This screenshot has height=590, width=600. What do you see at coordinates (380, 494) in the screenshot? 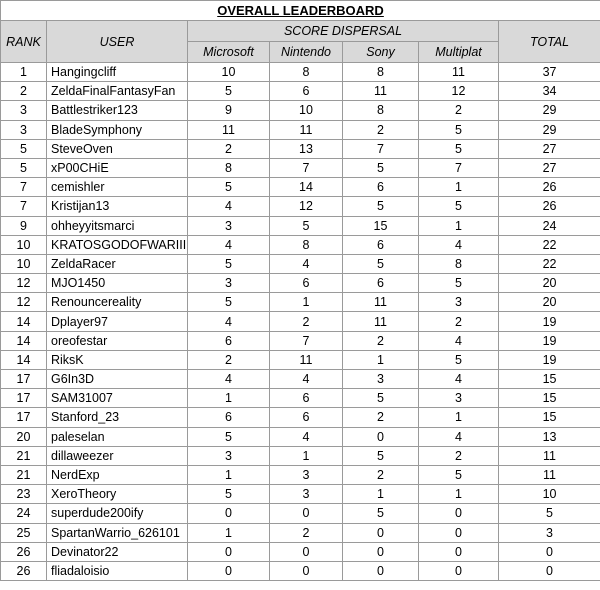
I see `sony-score-cell: 1` at bounding box center [380, 494].